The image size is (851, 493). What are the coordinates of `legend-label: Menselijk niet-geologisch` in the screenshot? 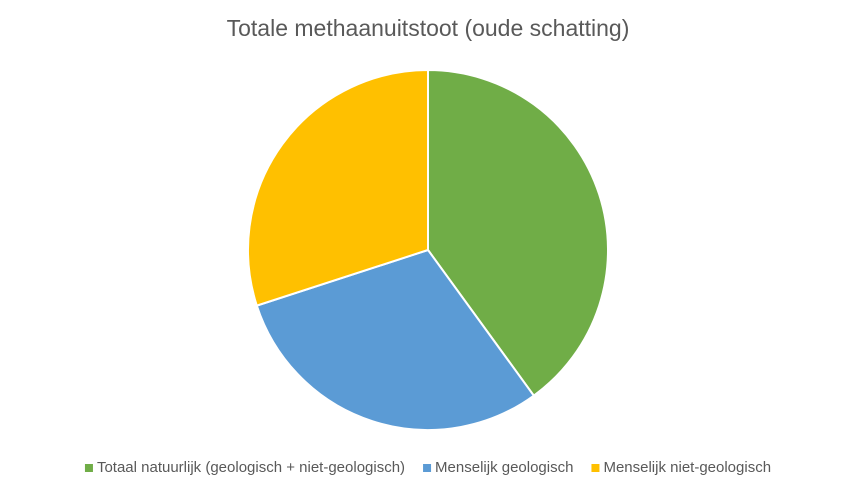 It's located at (687, 467).